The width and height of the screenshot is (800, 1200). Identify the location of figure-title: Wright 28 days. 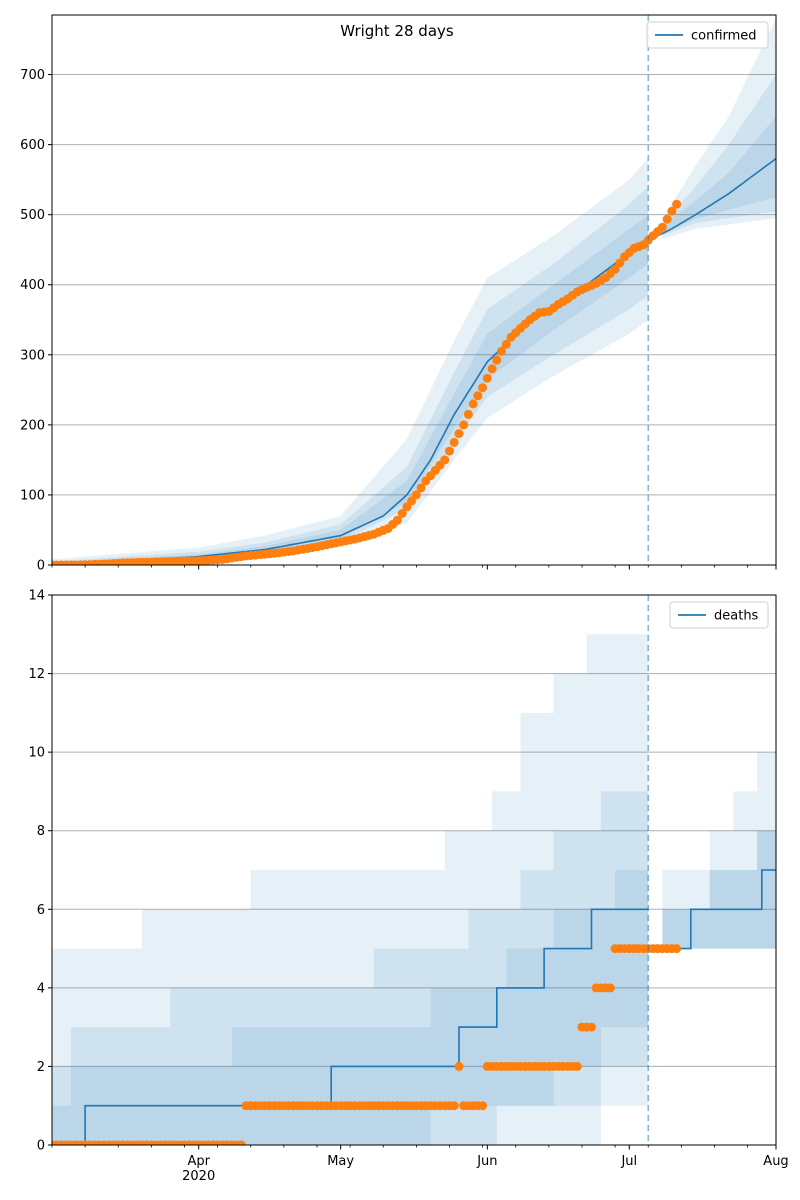
(397, 31).